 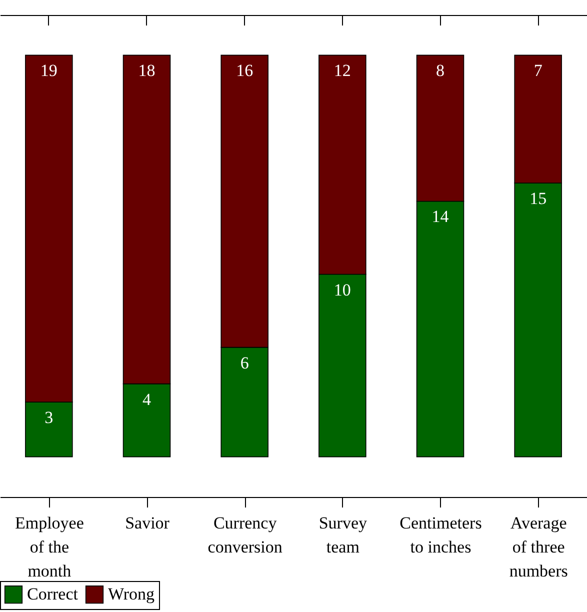 I want to click on x-tick-label: Savior, so click(x=147, y=523).